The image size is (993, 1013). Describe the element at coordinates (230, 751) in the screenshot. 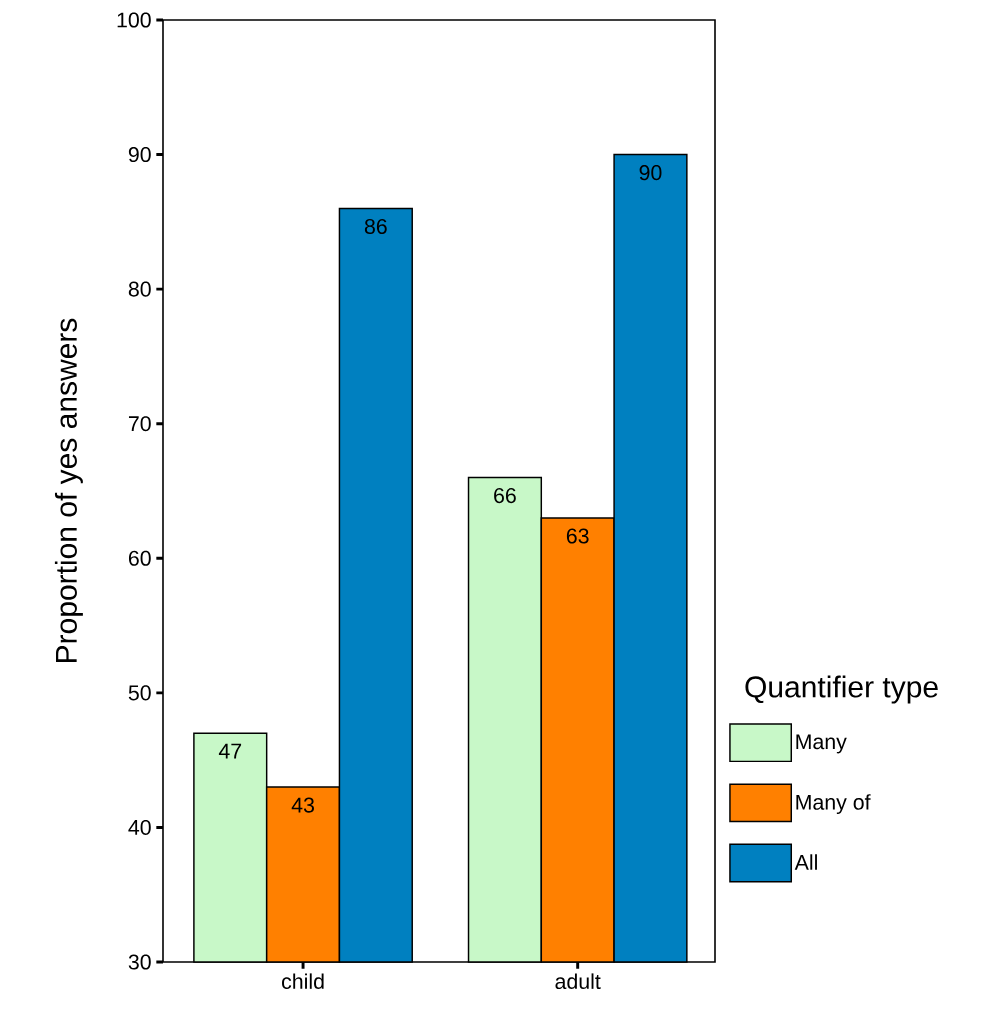

I see `data-label: 47` at that location.